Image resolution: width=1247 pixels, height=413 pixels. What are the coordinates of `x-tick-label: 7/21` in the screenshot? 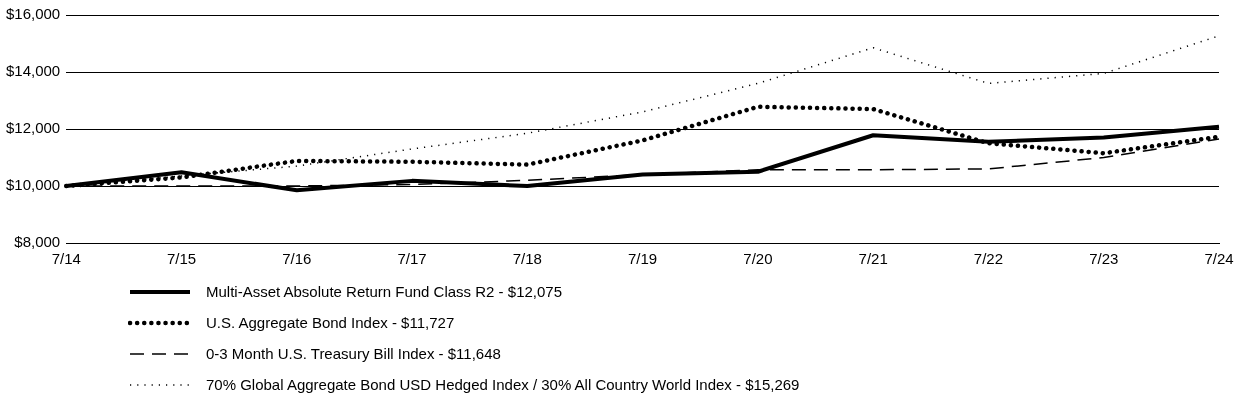 It's located at (873, 259).